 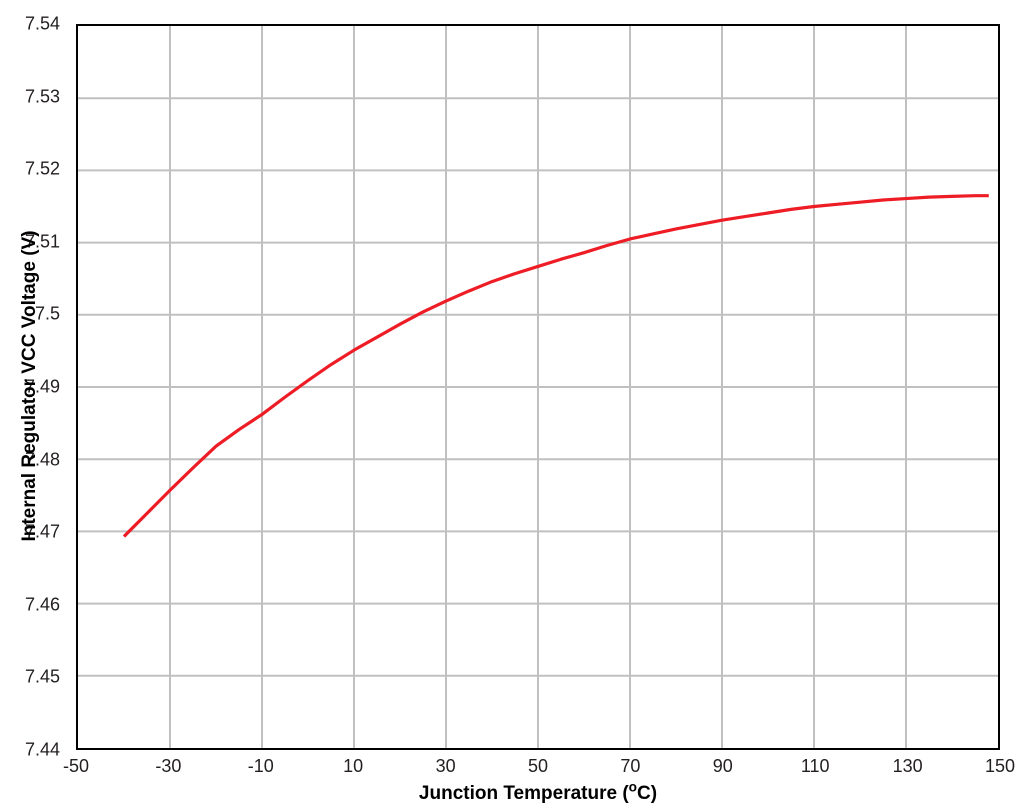 I want to click on x-tick-label: 70, so click(x=630, y=766).